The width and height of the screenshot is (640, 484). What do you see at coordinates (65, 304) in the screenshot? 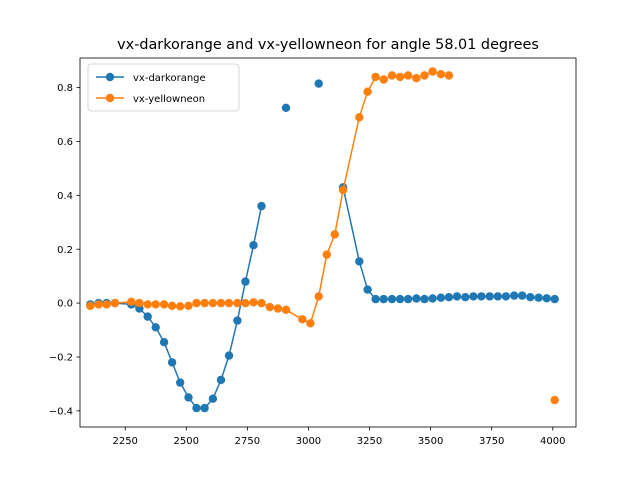
I see `y-tick-label: 0.0` at bounding box center [65, 304].